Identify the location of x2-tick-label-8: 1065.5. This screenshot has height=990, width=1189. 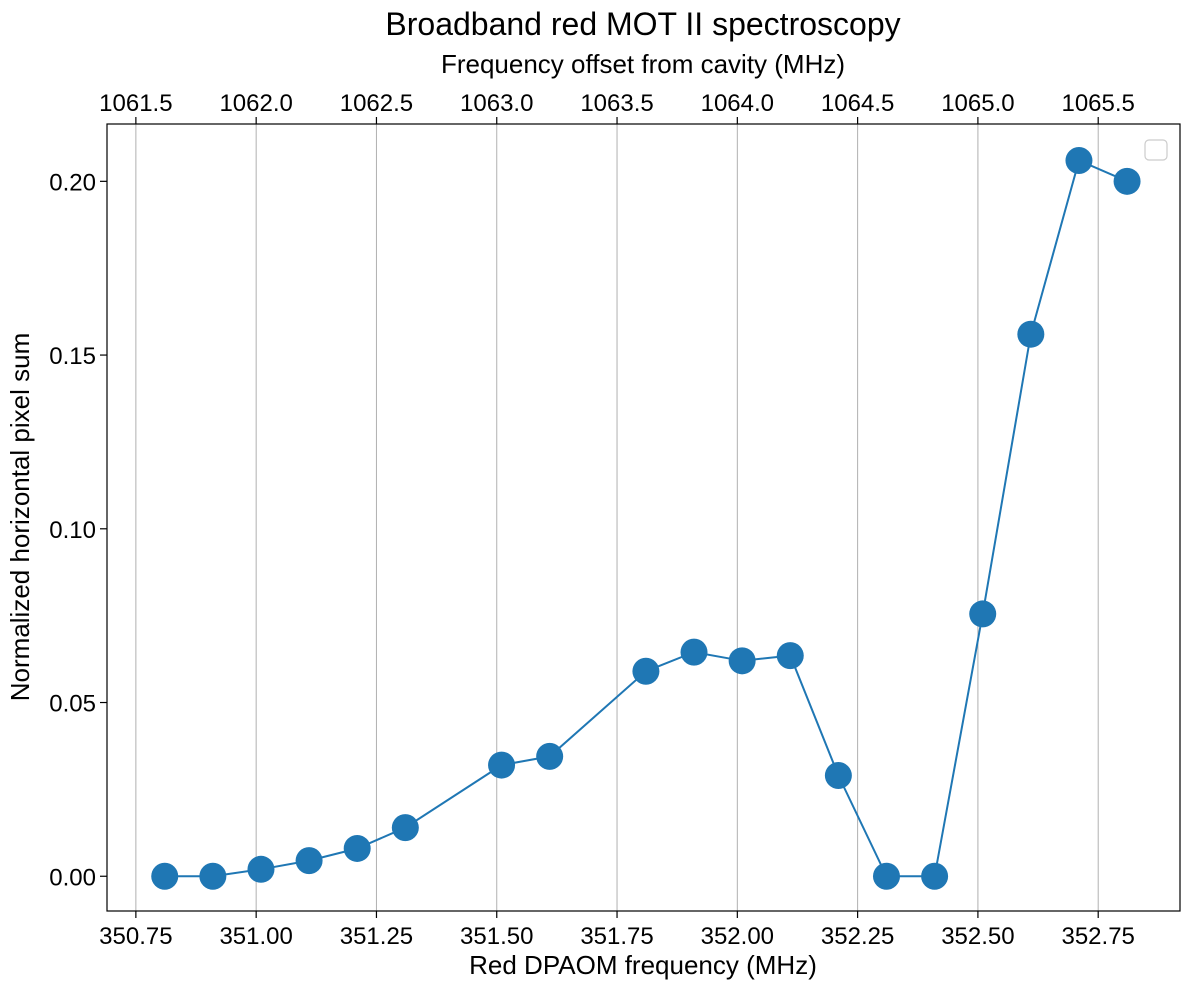
(1097, 103).